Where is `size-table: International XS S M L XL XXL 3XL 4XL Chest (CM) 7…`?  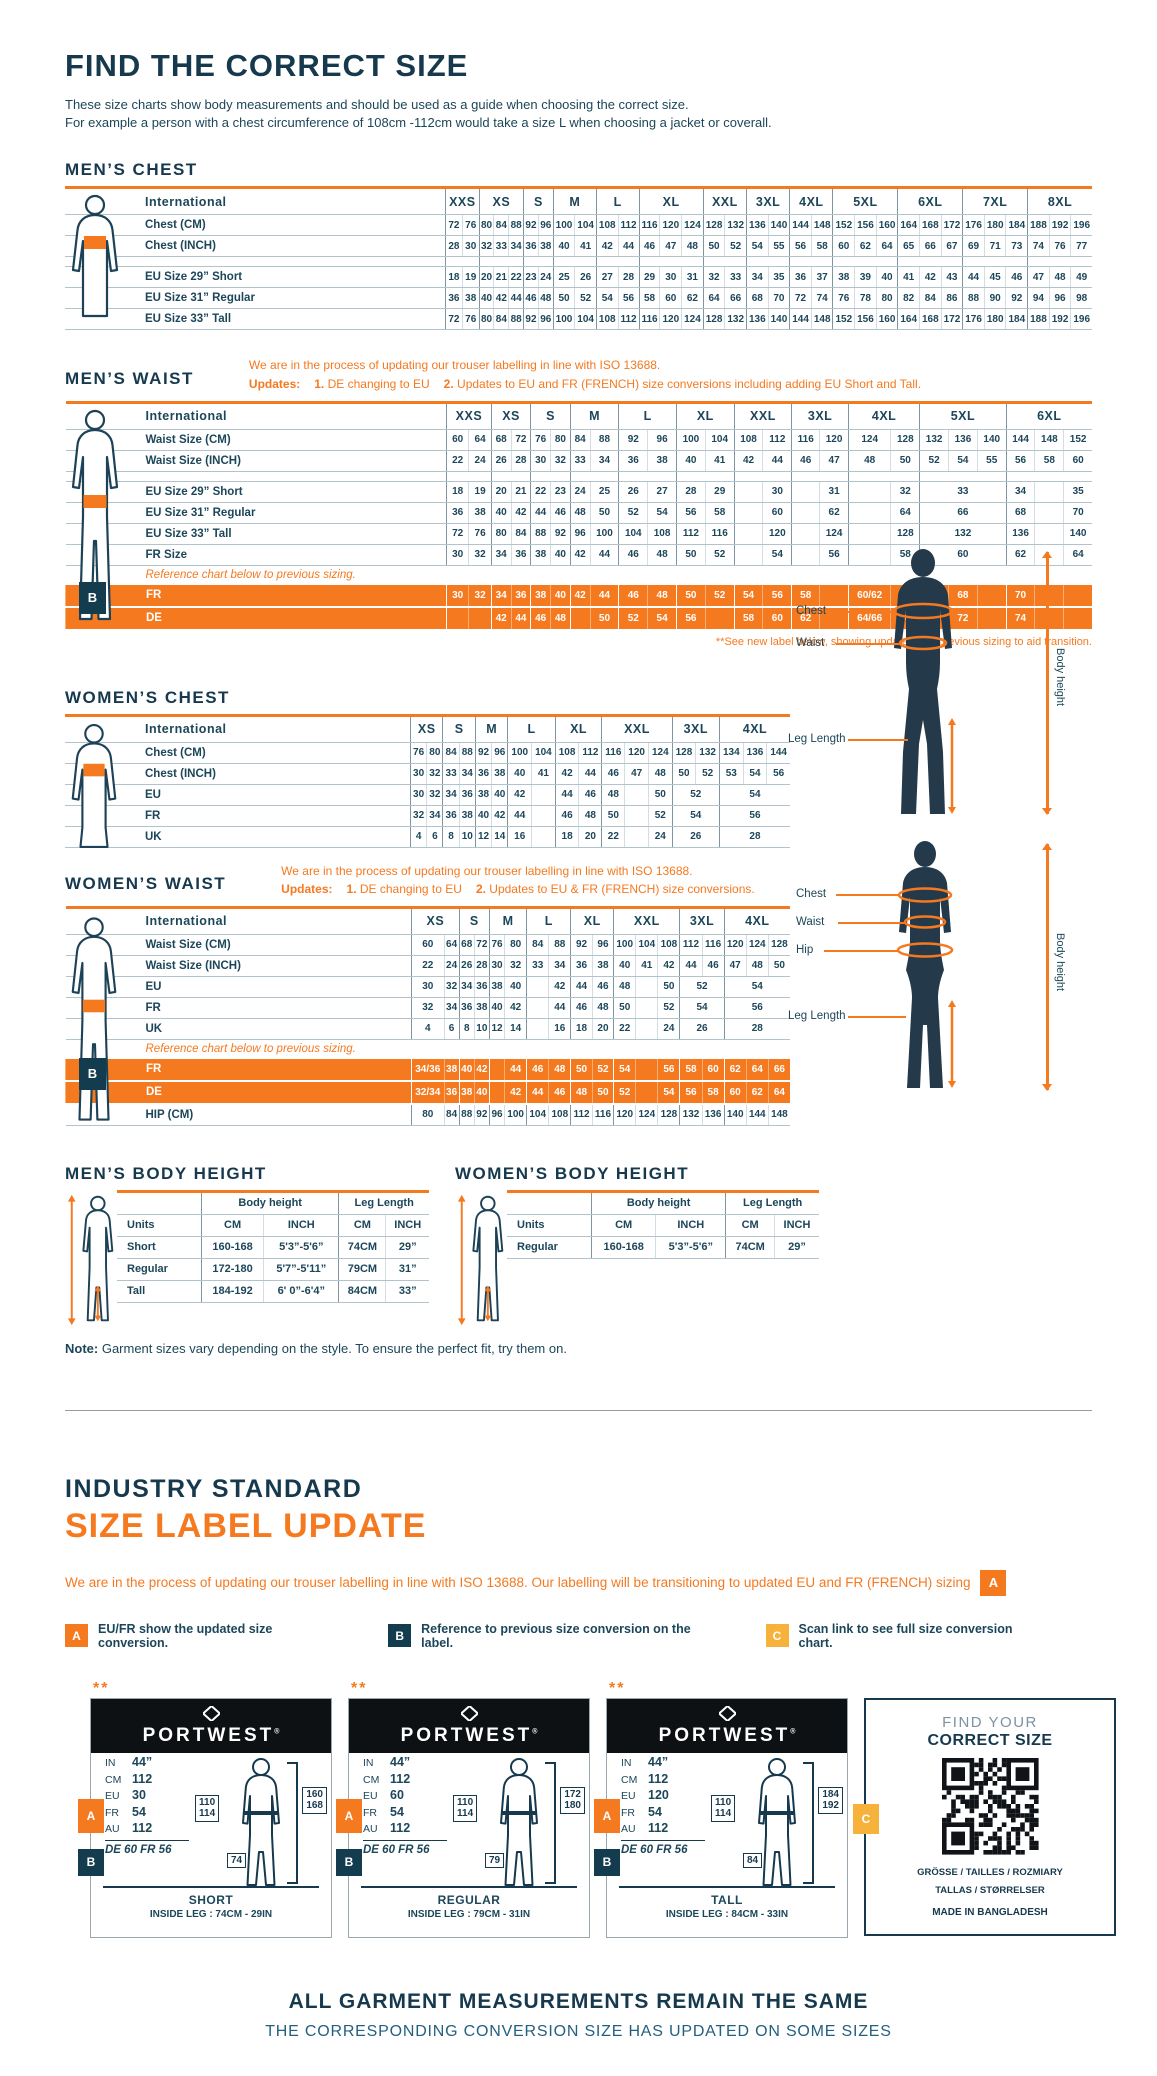 size-table: International XS S M L XL XXL 3XL 4XL Chest (CM) 7… is located at coordinates (427, 780).